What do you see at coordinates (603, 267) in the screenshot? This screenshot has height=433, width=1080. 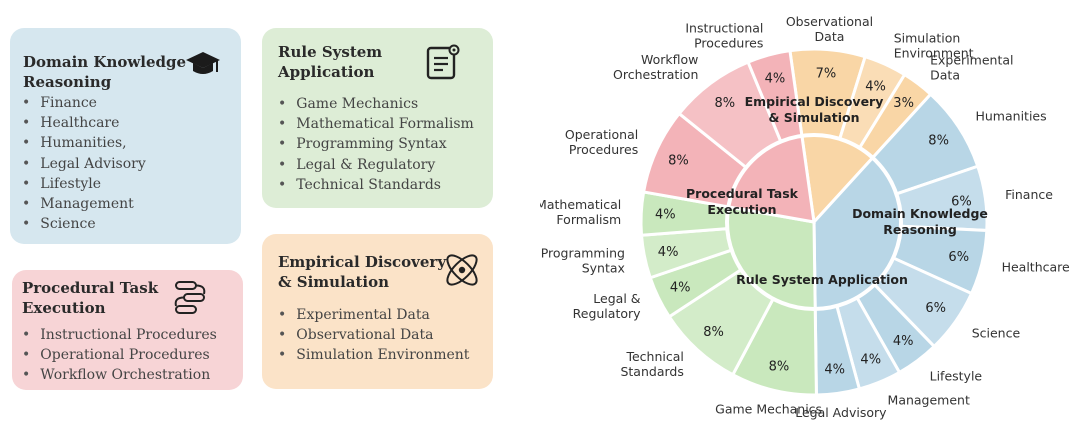 I see `segment-label: Syntax` at bounding box center [603, 267].